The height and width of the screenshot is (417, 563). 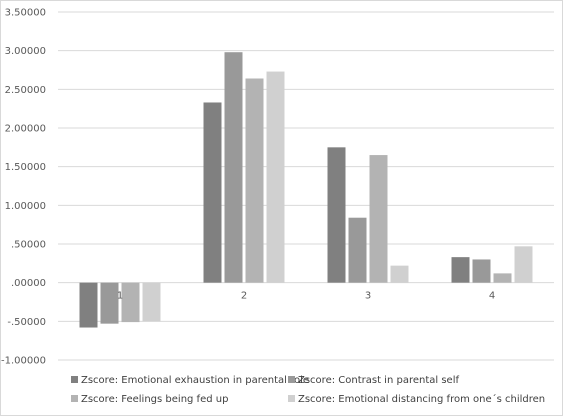 I want to click on category-label: 2, so click(x=244, y=296).